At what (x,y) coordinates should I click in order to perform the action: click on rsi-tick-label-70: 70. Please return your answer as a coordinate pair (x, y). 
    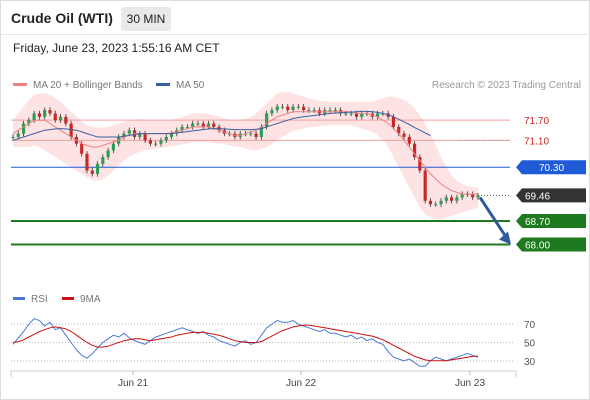
    Looking at the image, I should click on (530, 325).